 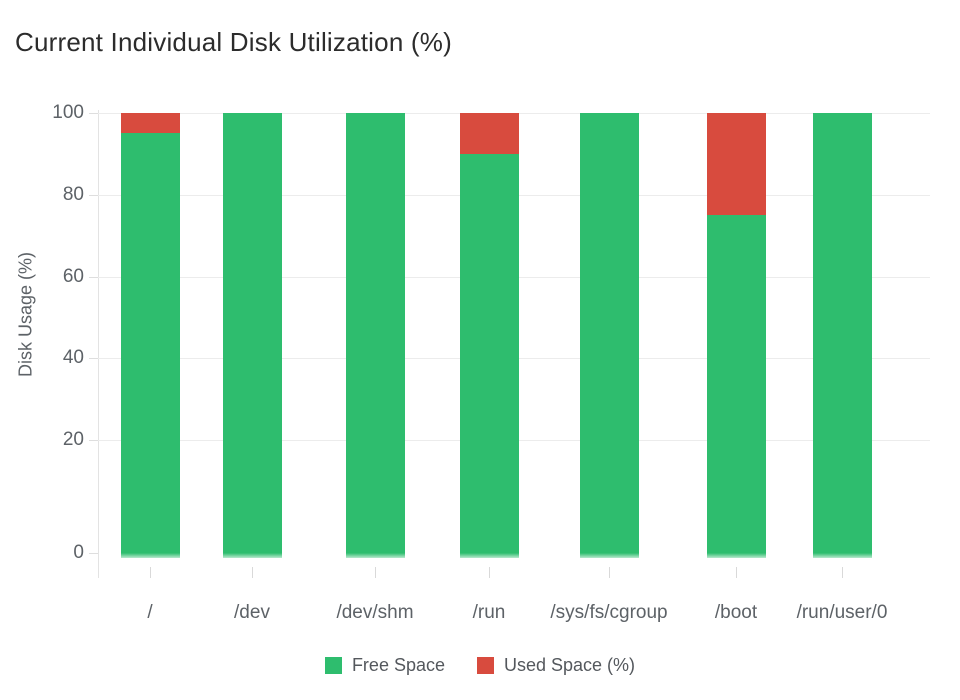 I want to click on y-tick-label: 20, so click(x=73, y=439).